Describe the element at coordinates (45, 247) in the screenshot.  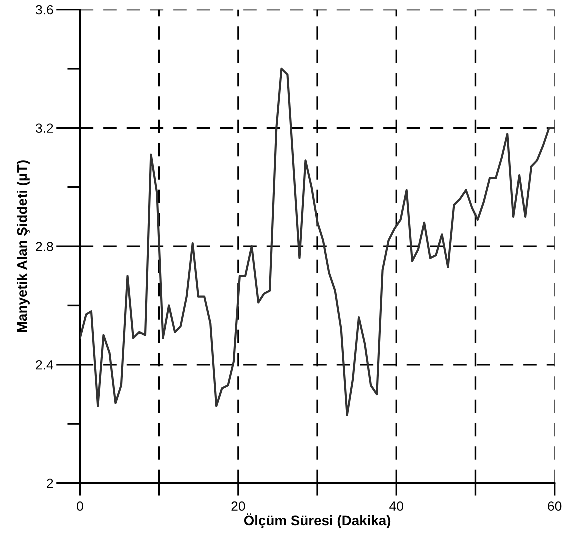
I see `y-tick-label: 2.8` at that location.